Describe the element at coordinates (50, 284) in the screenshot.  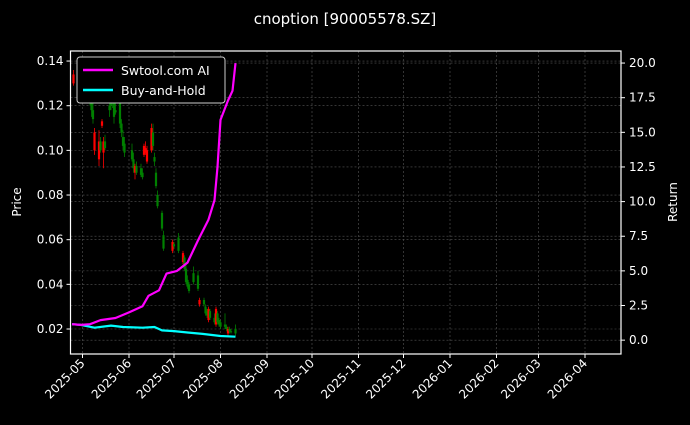
I see `y-tick-label-left: 0.04` at that location.